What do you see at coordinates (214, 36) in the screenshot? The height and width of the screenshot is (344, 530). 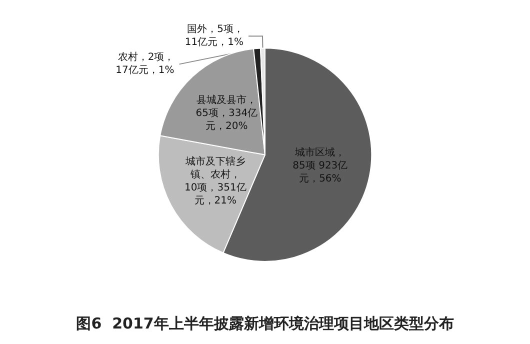 I see `slice-label: 国外，5项，11亿元，1%` at bounding box center [214, 36].